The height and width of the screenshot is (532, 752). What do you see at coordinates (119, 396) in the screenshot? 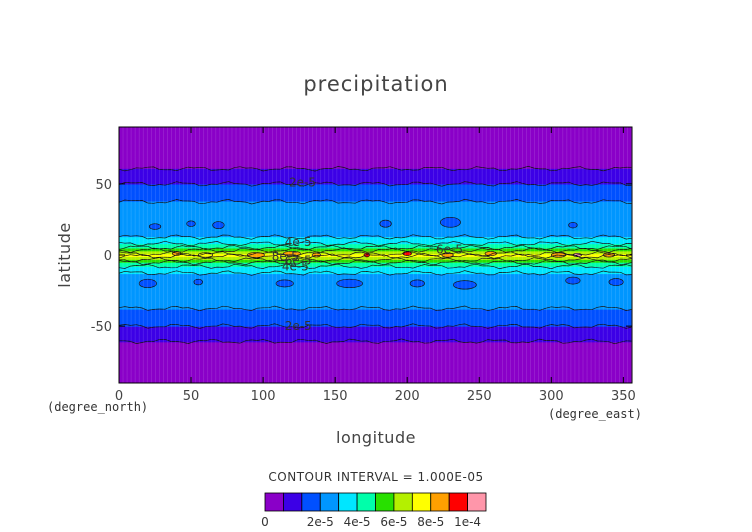
I see `x-tick-label: 0` at bounding box center [119, 396].